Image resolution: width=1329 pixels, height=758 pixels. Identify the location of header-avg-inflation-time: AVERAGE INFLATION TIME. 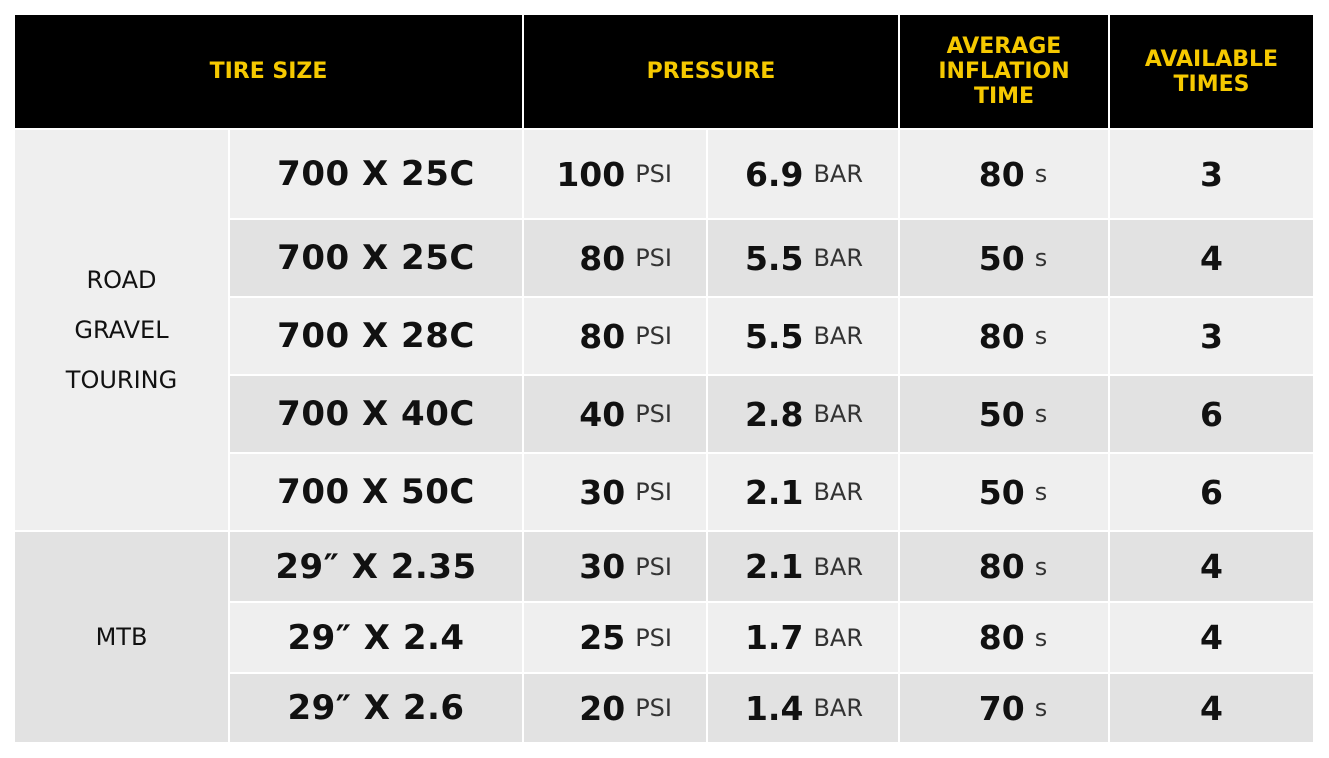
(1004, 71).